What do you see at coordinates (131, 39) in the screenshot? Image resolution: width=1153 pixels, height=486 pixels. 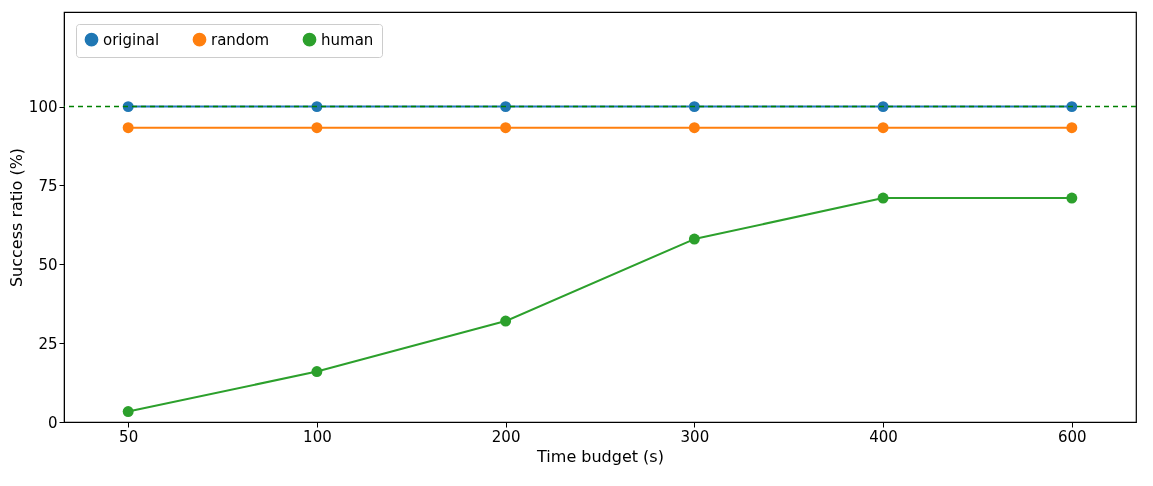 I see `legend-label: original` at bounding box center [131, 39].